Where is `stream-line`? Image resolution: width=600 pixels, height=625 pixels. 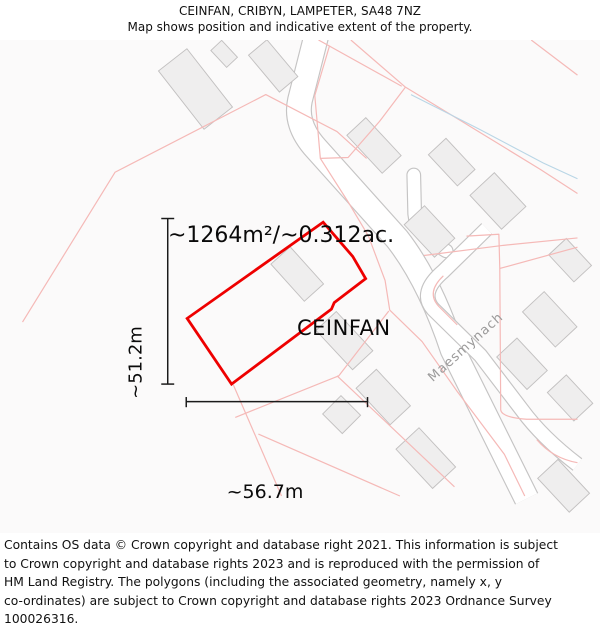
stream-line is located at coordinates (494, 137).